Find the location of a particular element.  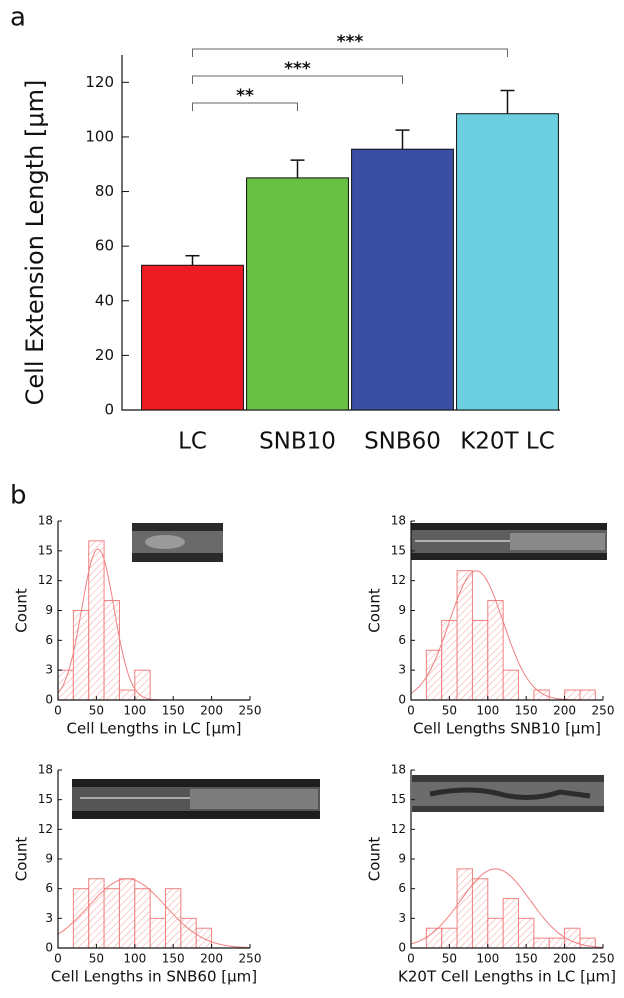

x-tick-label: LC is located at coordinates (192, 442).